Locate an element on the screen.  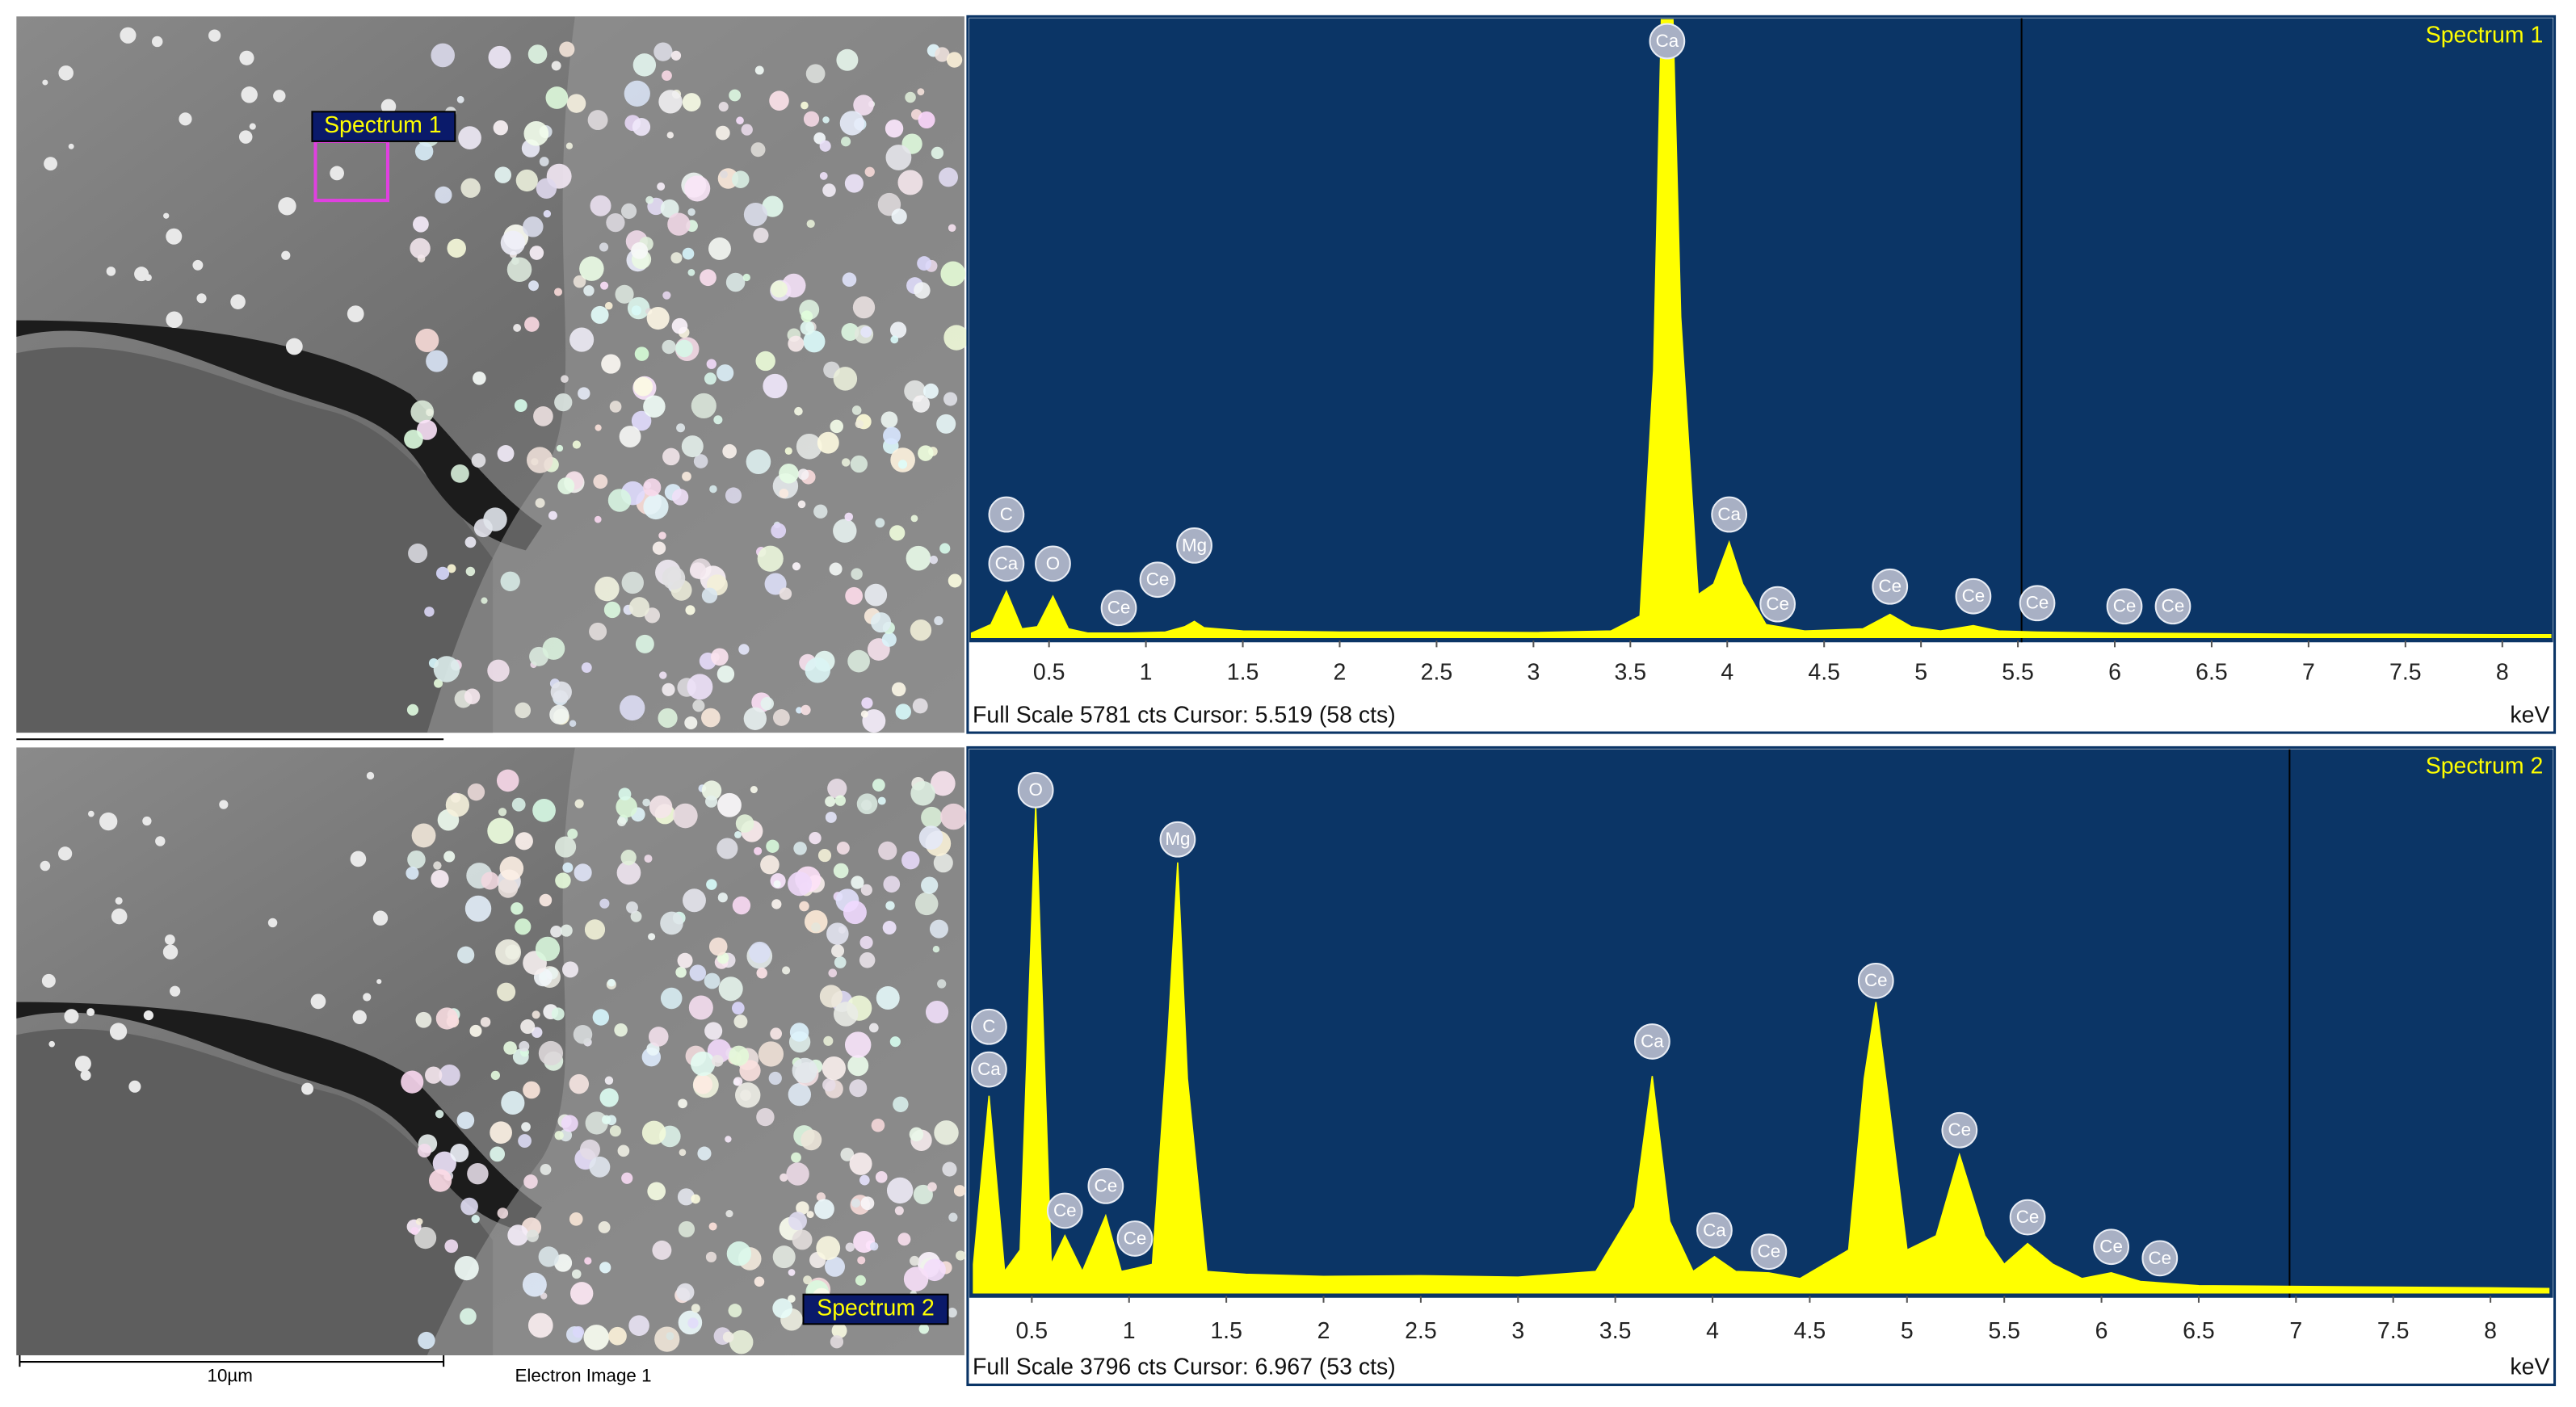
x-tick-label: 6 is located at coordinates (2114, 672).